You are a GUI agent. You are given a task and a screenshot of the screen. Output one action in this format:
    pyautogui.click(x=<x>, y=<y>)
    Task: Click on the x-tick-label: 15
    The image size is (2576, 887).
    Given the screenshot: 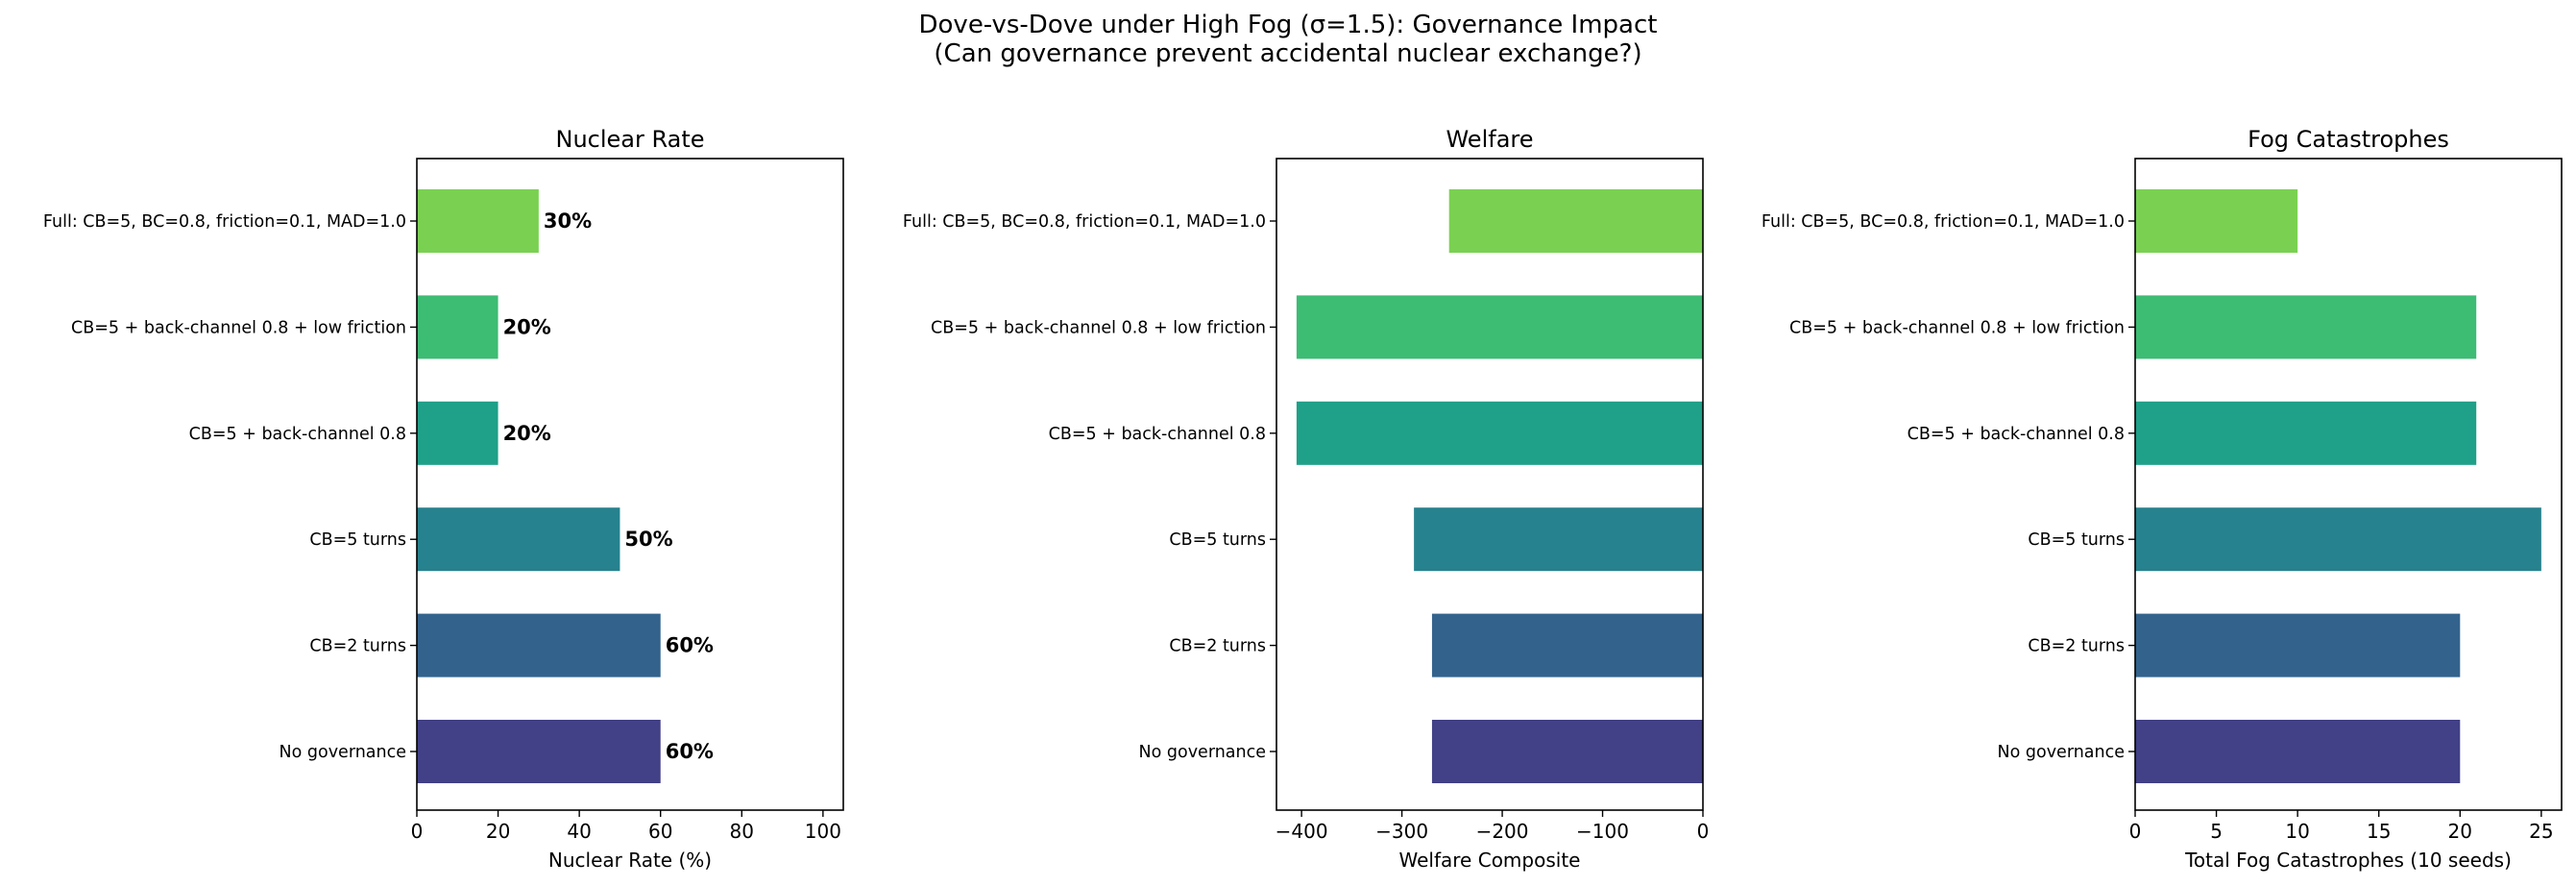 What is the action you would take?
    pyautogui.click(x=2379, y=831)
    